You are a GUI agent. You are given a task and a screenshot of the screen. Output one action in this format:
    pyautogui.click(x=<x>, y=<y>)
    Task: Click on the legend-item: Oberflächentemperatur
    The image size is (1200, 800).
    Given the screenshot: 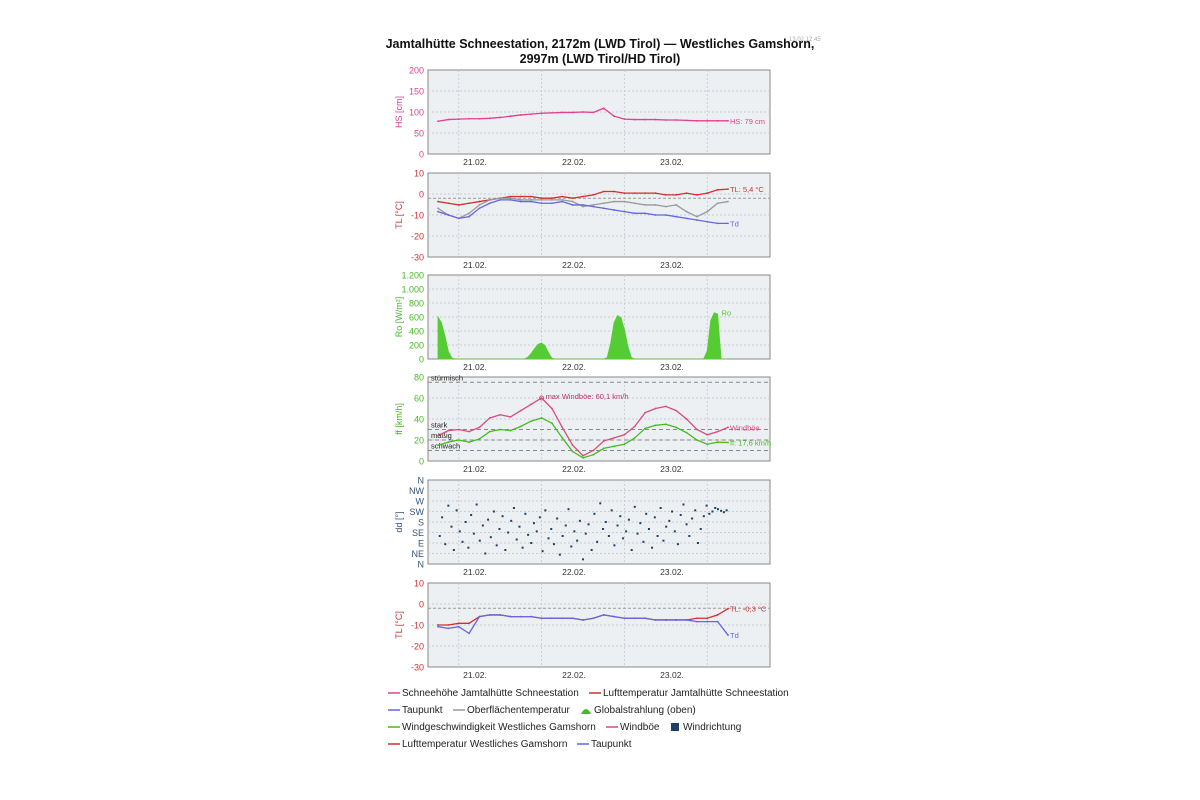 What is the action you would take?
    pyautogui.click(x=511, y=710)
    